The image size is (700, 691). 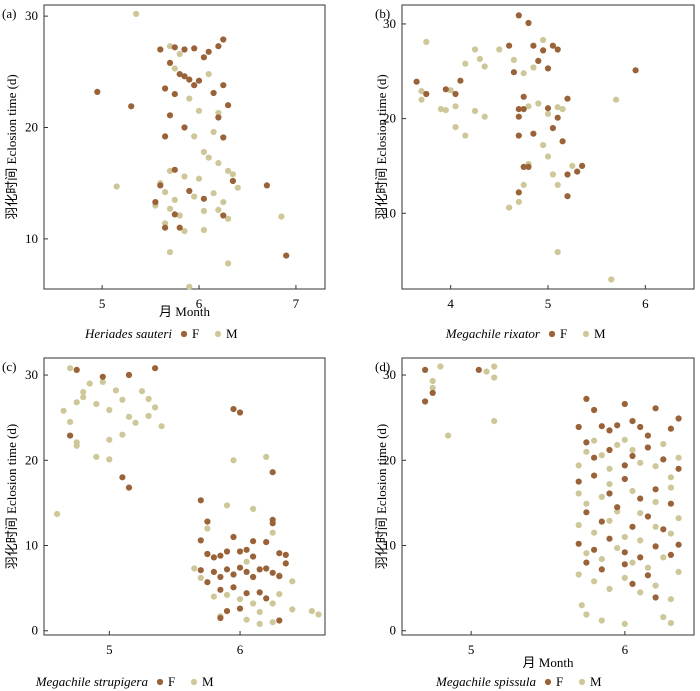 I want to click on x-tick-label: 7, so click(x=296, y=303).